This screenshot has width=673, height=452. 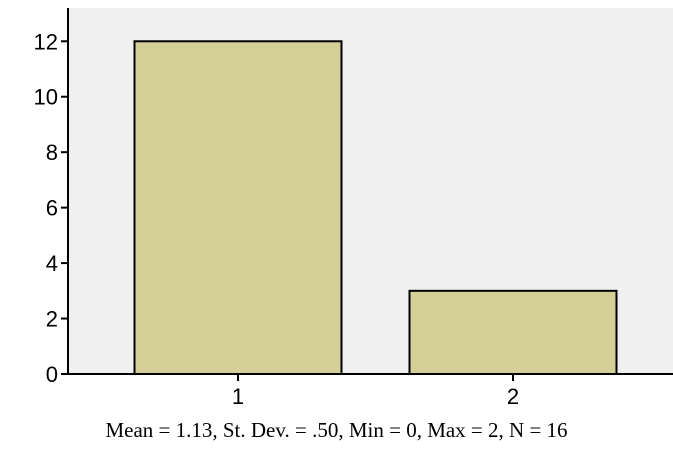 What do you see at coordinates (52, 319) in the screenshot?
I see `y-tick-label: 2` at bounding box center [52, 319].